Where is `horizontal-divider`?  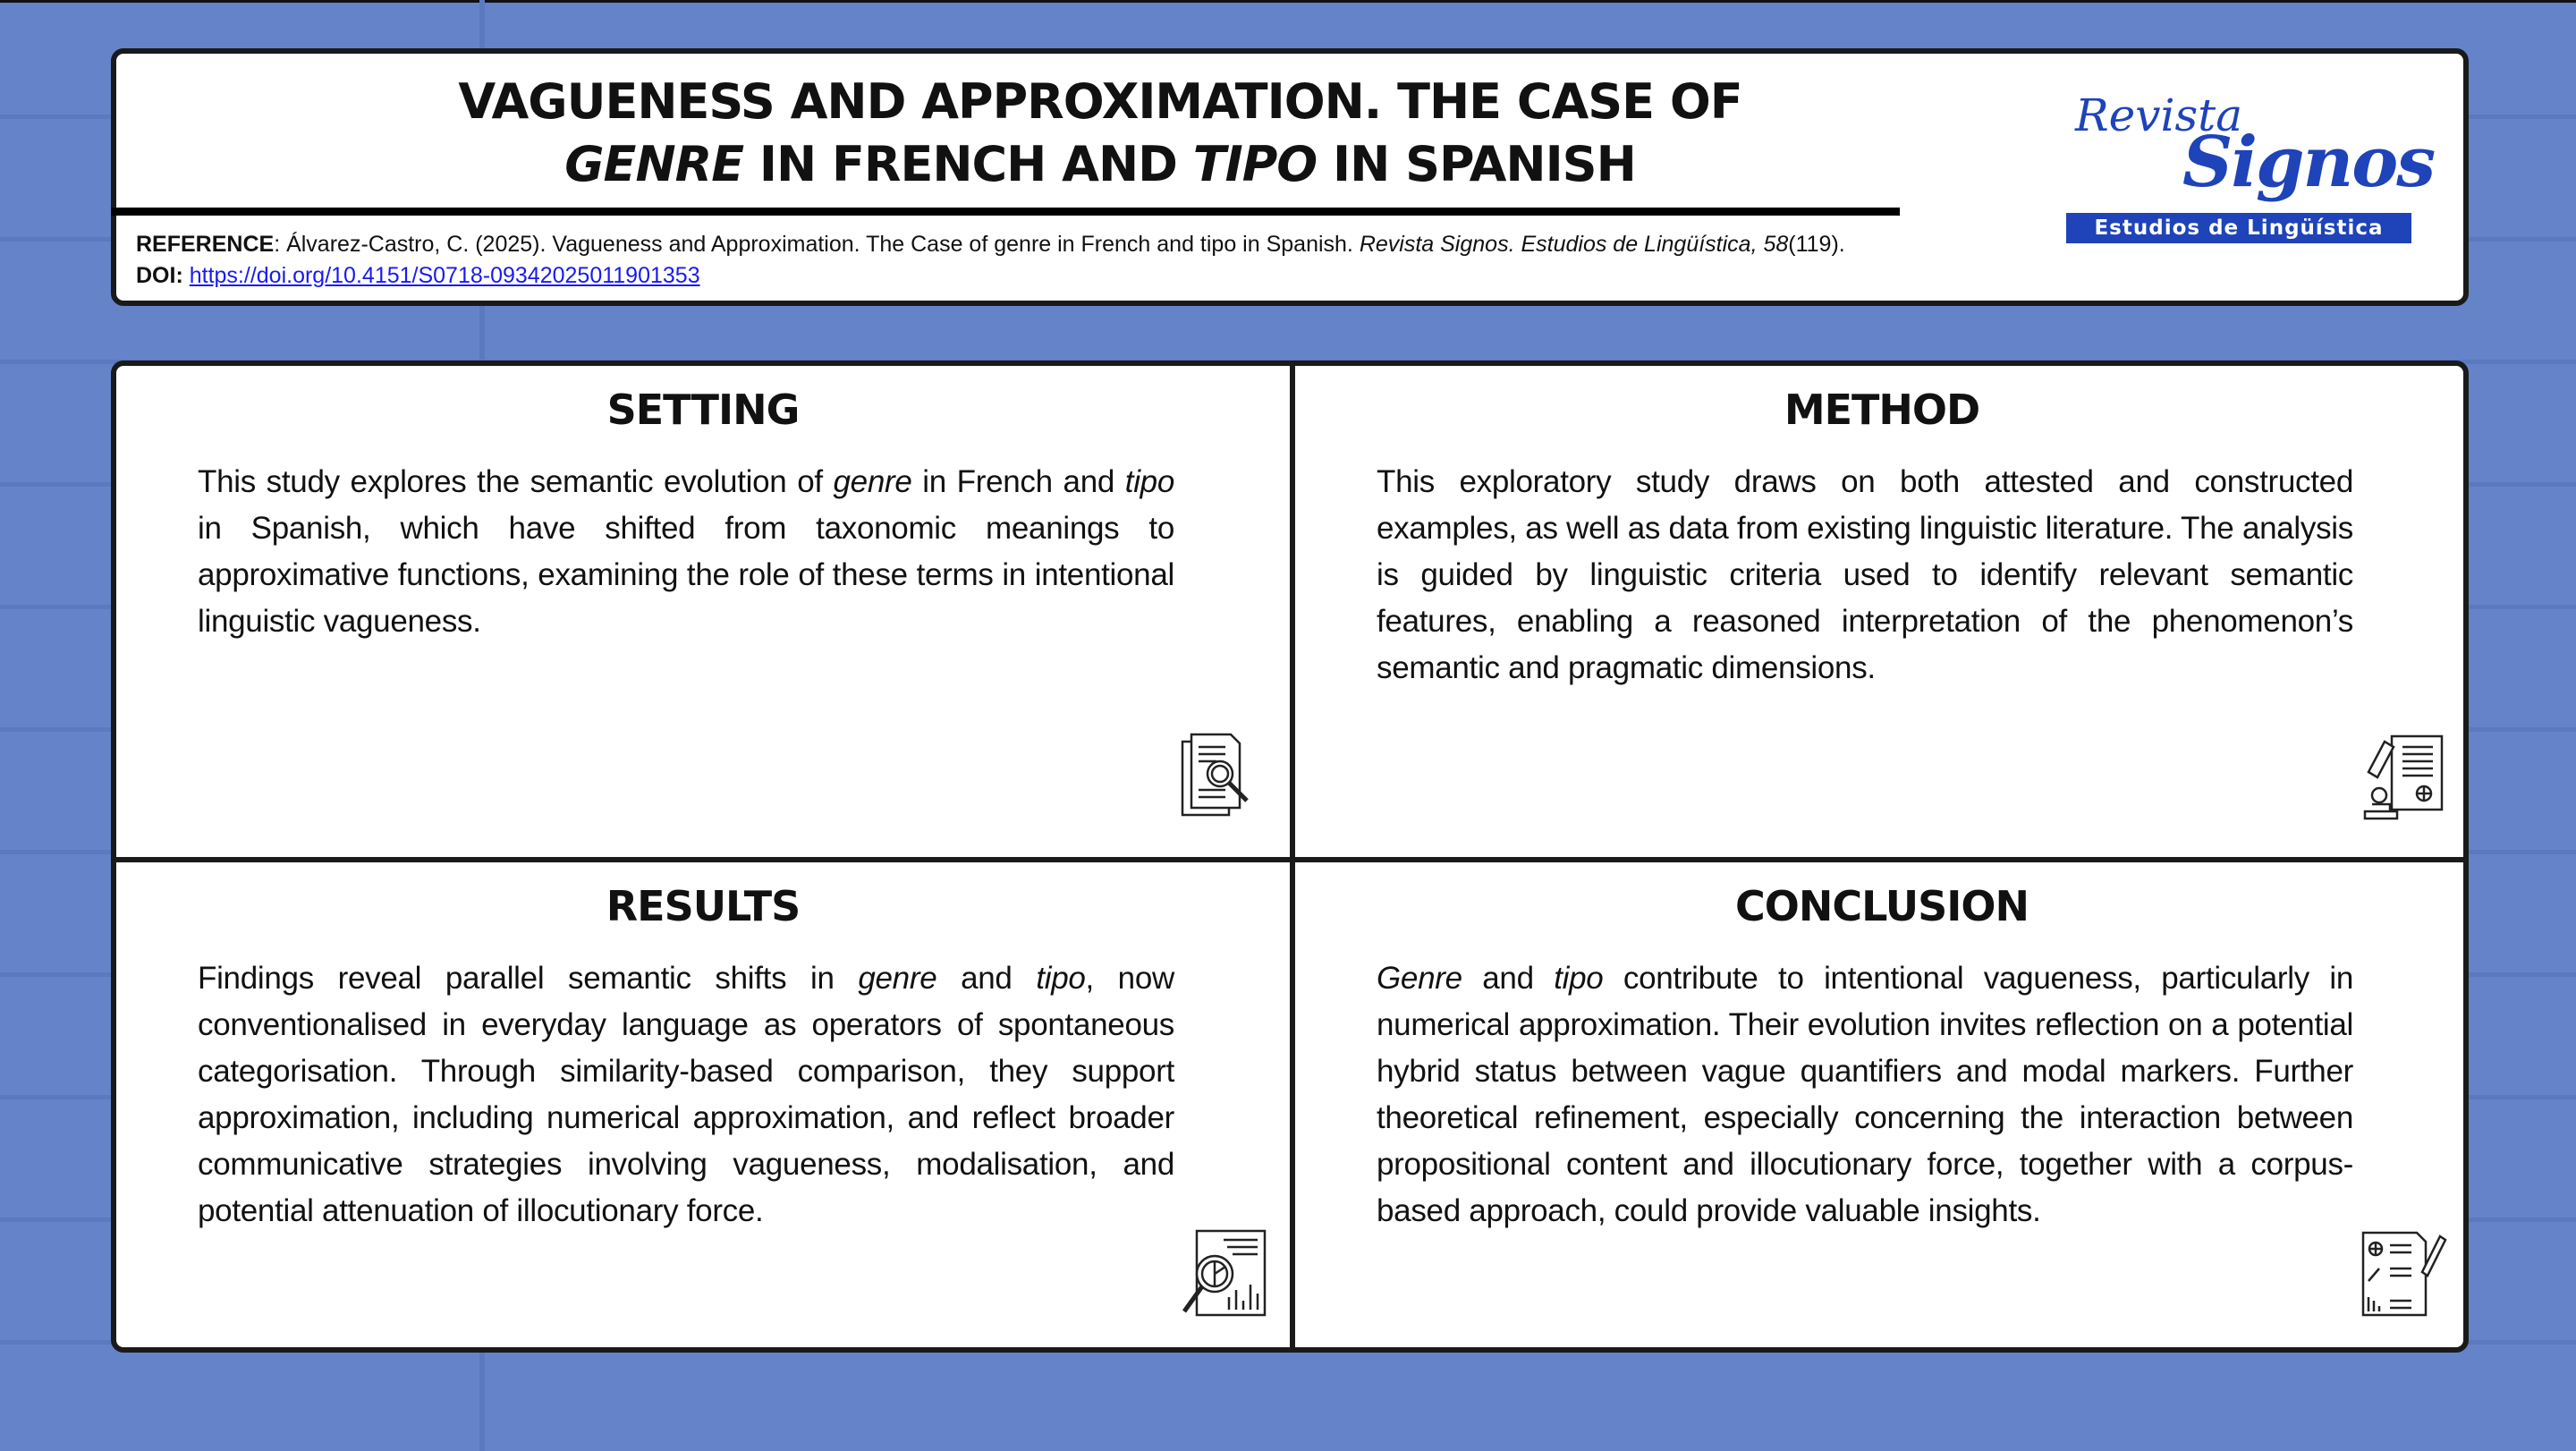 horizontal-divider is located at coordinates (1290, 859).